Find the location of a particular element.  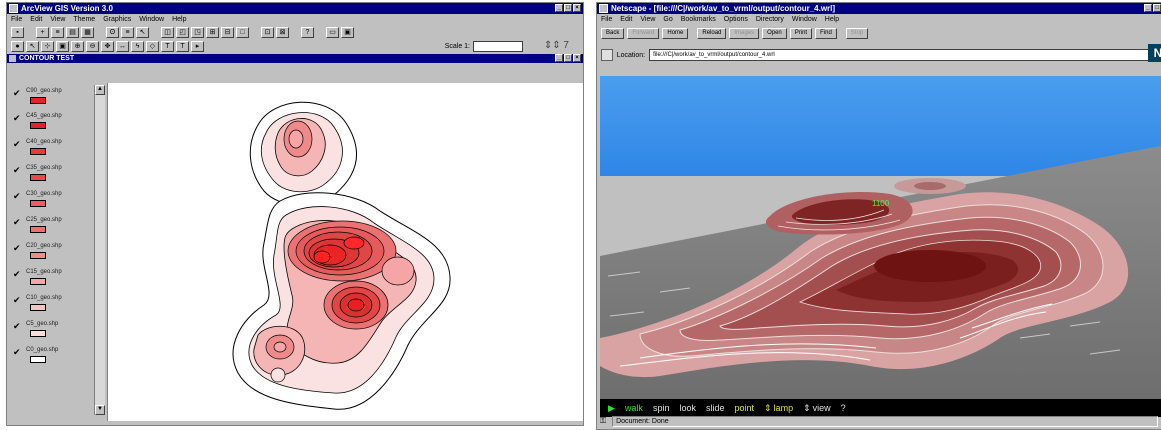

home-button: Home is located at coordinates (675, 33).